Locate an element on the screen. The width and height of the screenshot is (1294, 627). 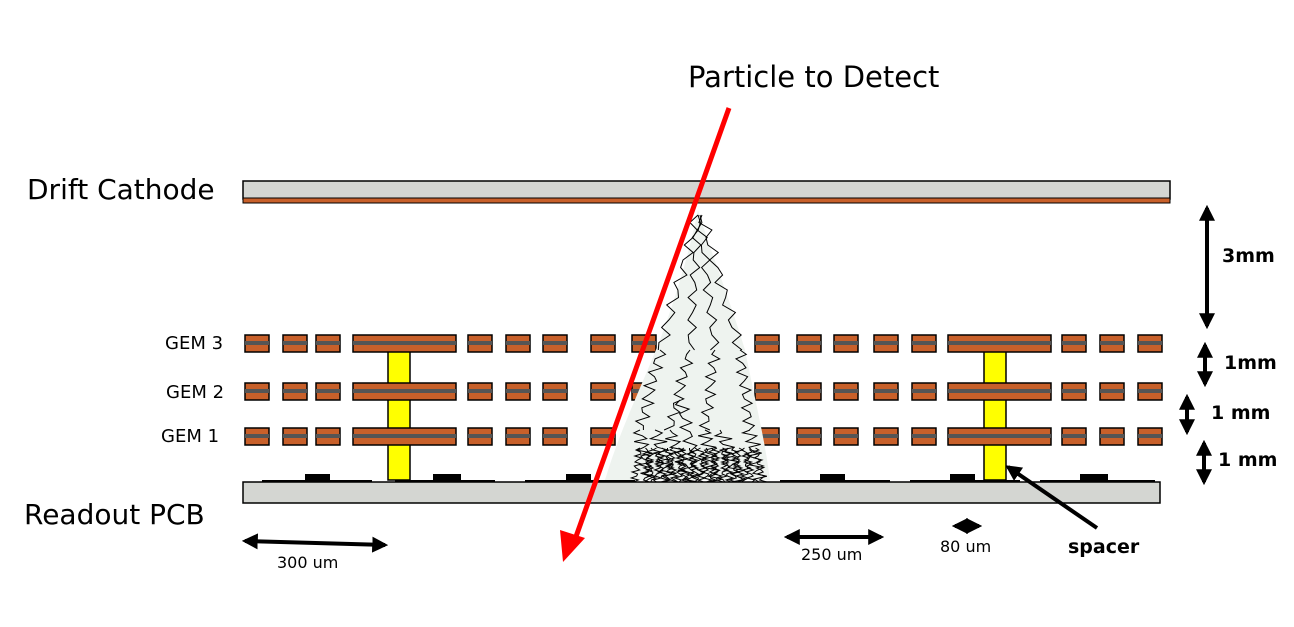
width-80-label: 80 um is located at coordinates (966, 546).